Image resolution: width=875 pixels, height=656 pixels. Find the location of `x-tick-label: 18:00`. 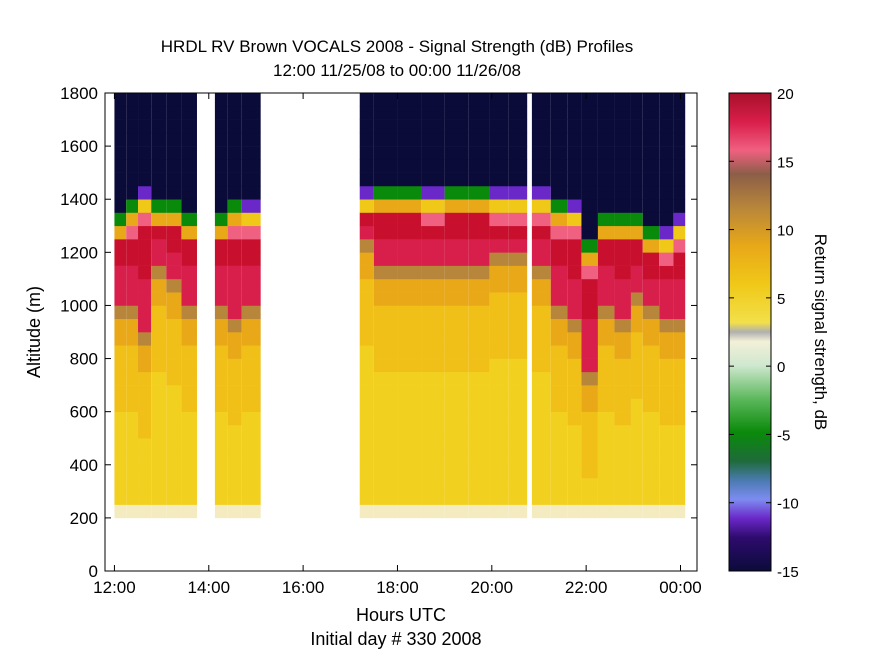

x-tick-label: 18:00 is located at coordinates (397, 587).